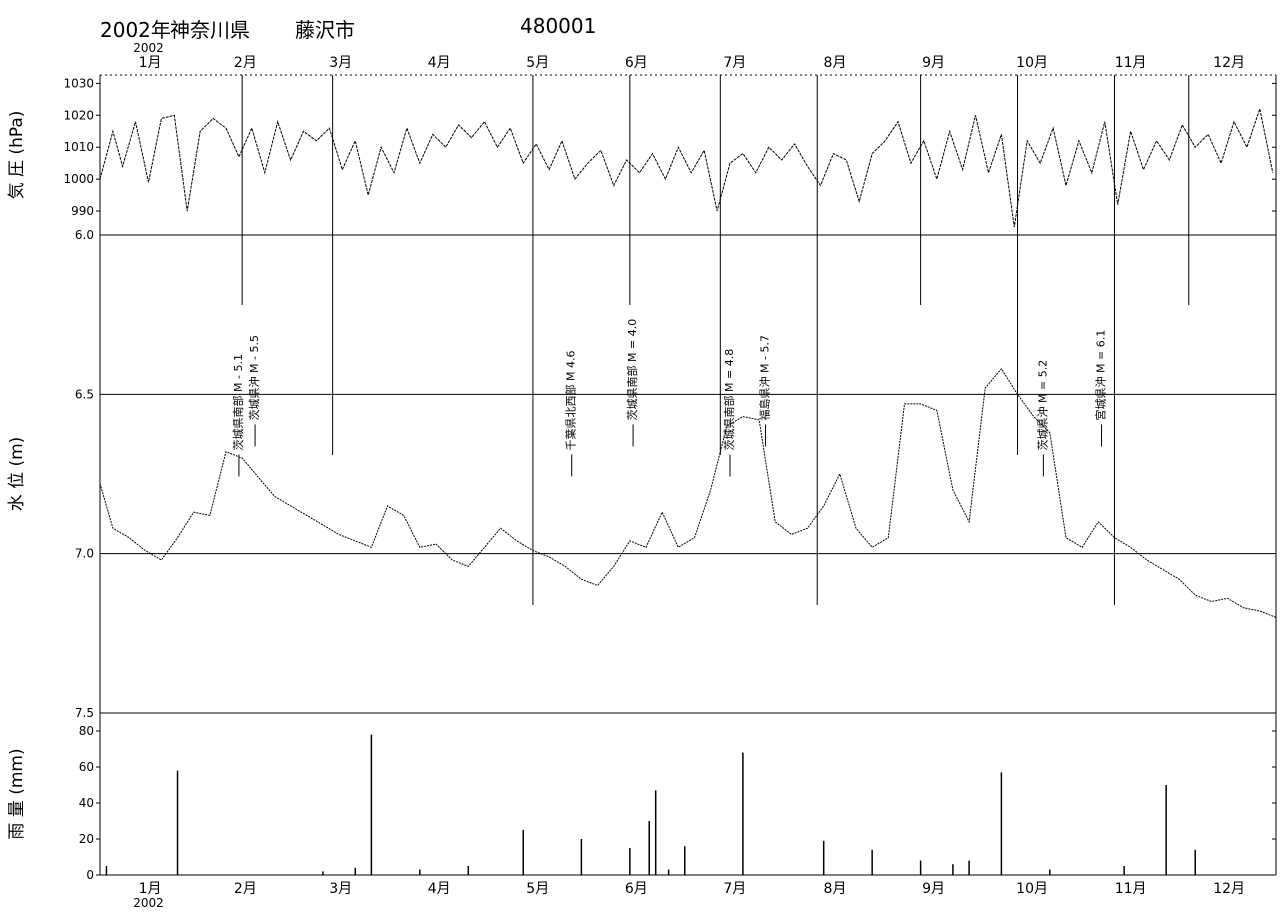 The image size is (1286, 921). What do you see at coordinates (1131, 63) in the screenshot?
I see `month-label-top: 11月` at bounding box center [1131, 63].